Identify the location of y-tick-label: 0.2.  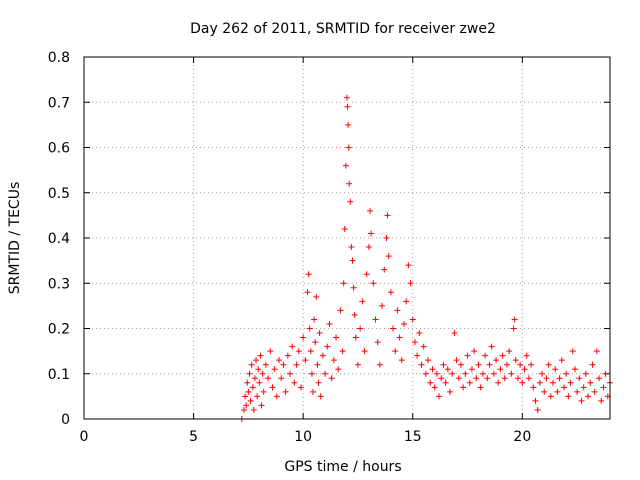
(59, 330).